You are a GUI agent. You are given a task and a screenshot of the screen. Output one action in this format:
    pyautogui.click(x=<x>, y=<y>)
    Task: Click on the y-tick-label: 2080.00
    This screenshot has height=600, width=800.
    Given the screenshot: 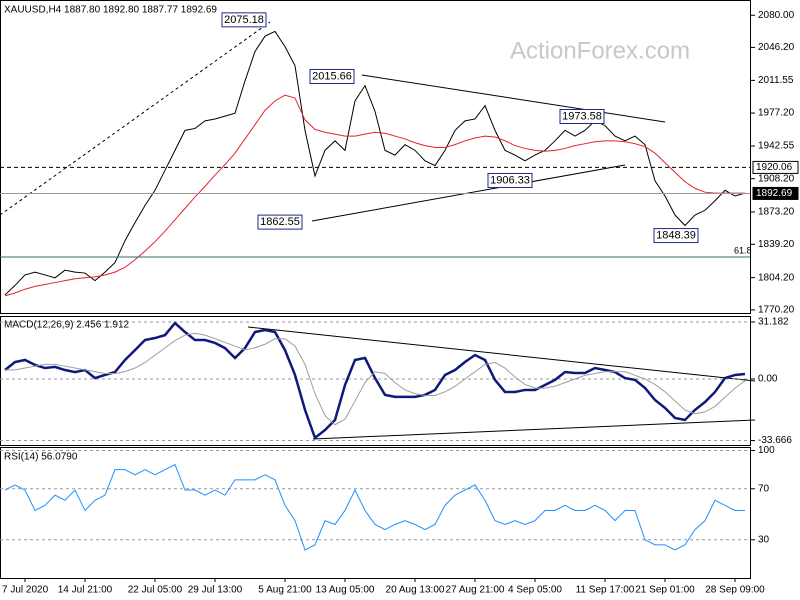 What is the action you would take?
    pyautogui.click(x=776, y=15)
    